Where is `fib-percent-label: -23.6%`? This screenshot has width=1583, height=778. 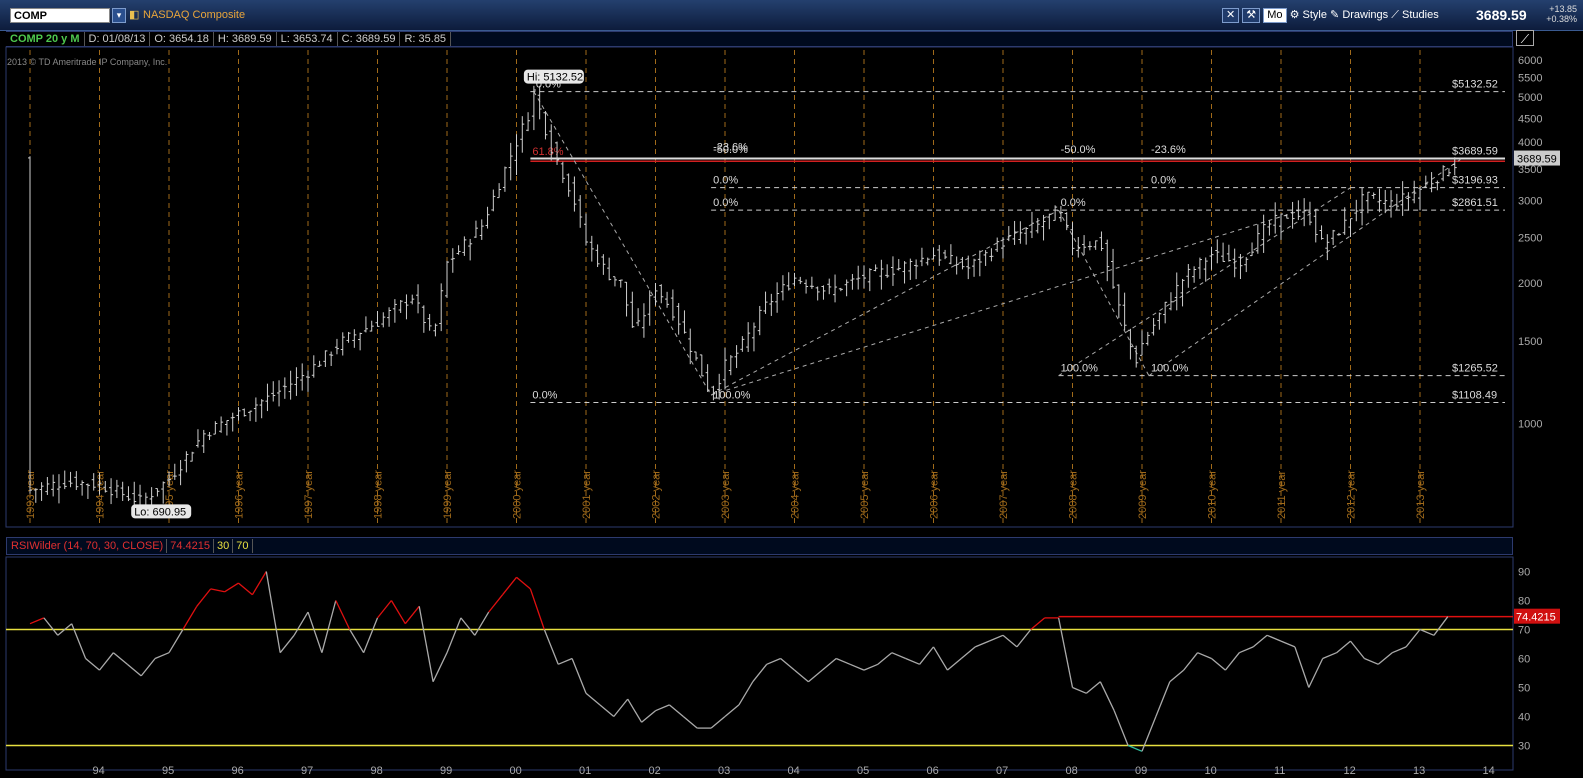
fib-percent-label: -23.6% is located at coordinates (1168, 150).